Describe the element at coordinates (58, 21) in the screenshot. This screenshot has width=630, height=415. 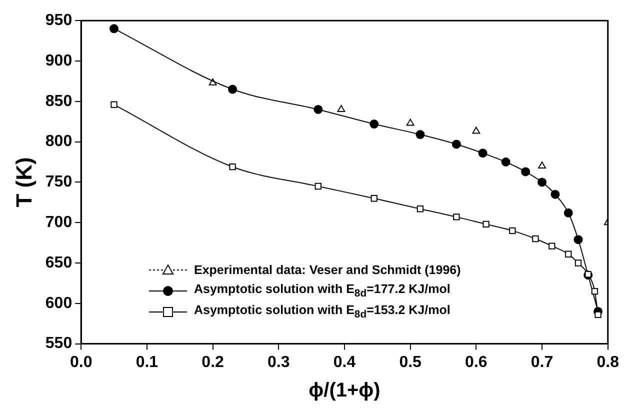
I see `y-tick-label: 950` at that location.